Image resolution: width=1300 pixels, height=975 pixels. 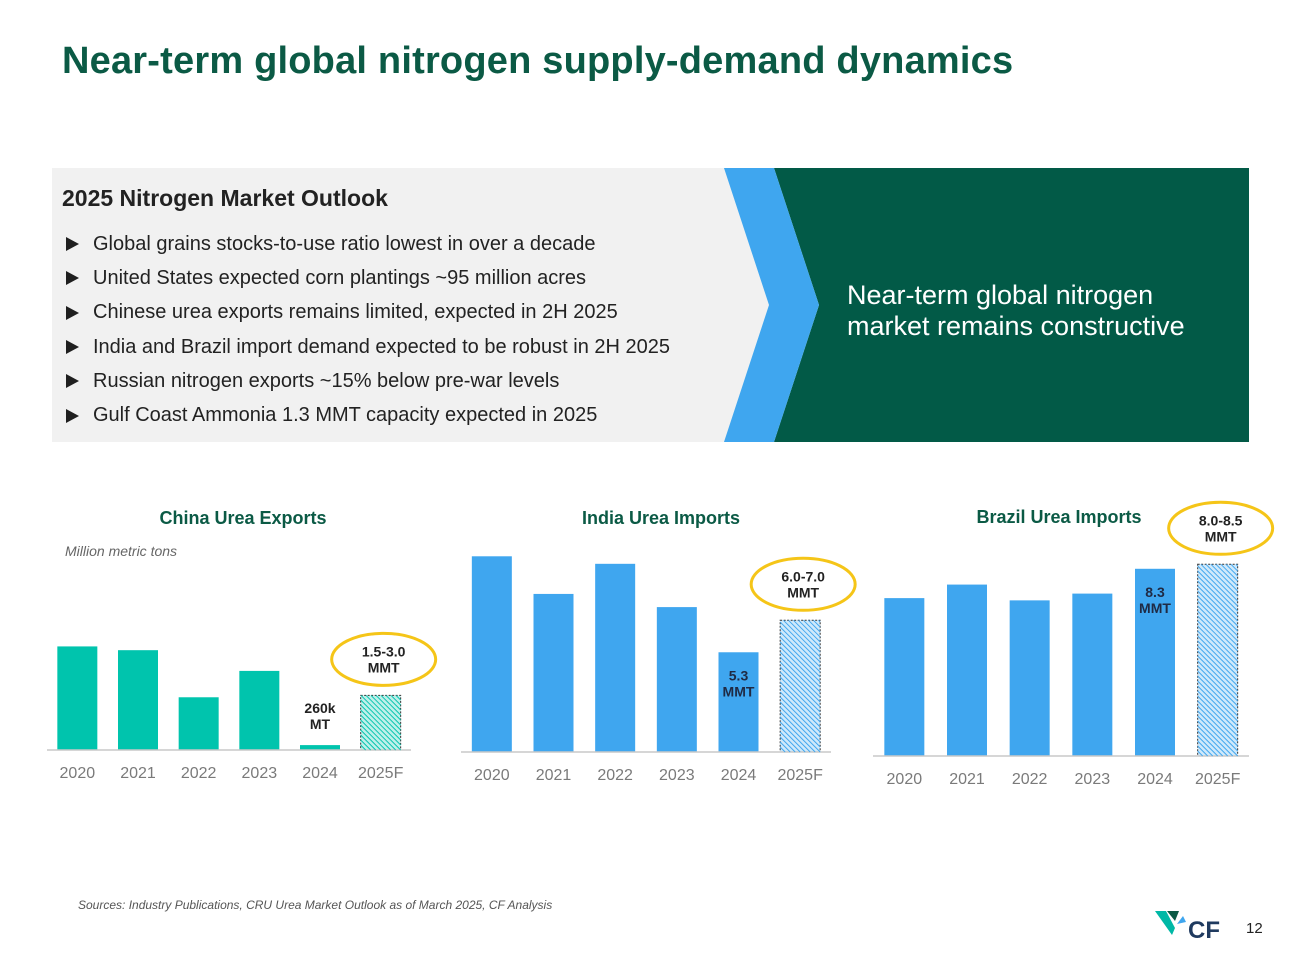 I want to click on chevron-graphic, so click(x=986, y=305).